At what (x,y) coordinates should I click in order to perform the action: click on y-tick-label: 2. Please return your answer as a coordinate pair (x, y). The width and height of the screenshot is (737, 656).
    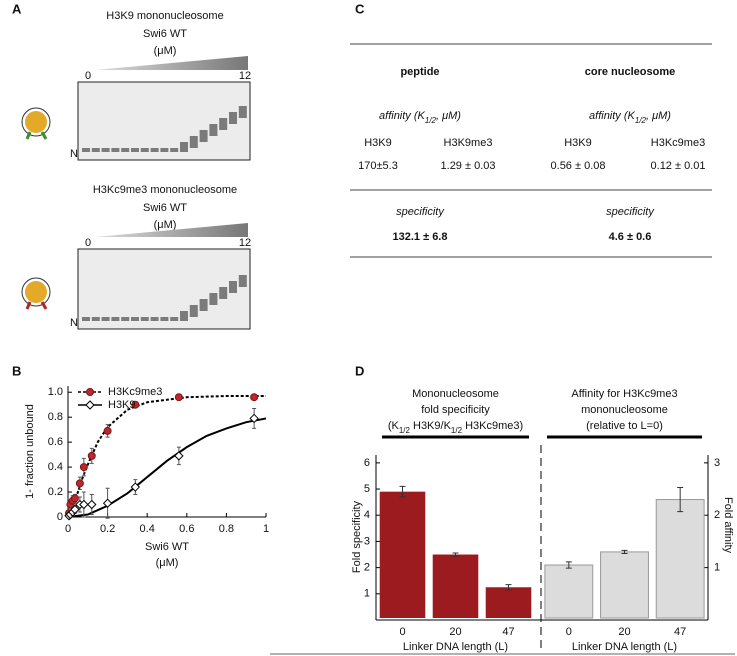
    Looking at the image, I should click on (367, 568).